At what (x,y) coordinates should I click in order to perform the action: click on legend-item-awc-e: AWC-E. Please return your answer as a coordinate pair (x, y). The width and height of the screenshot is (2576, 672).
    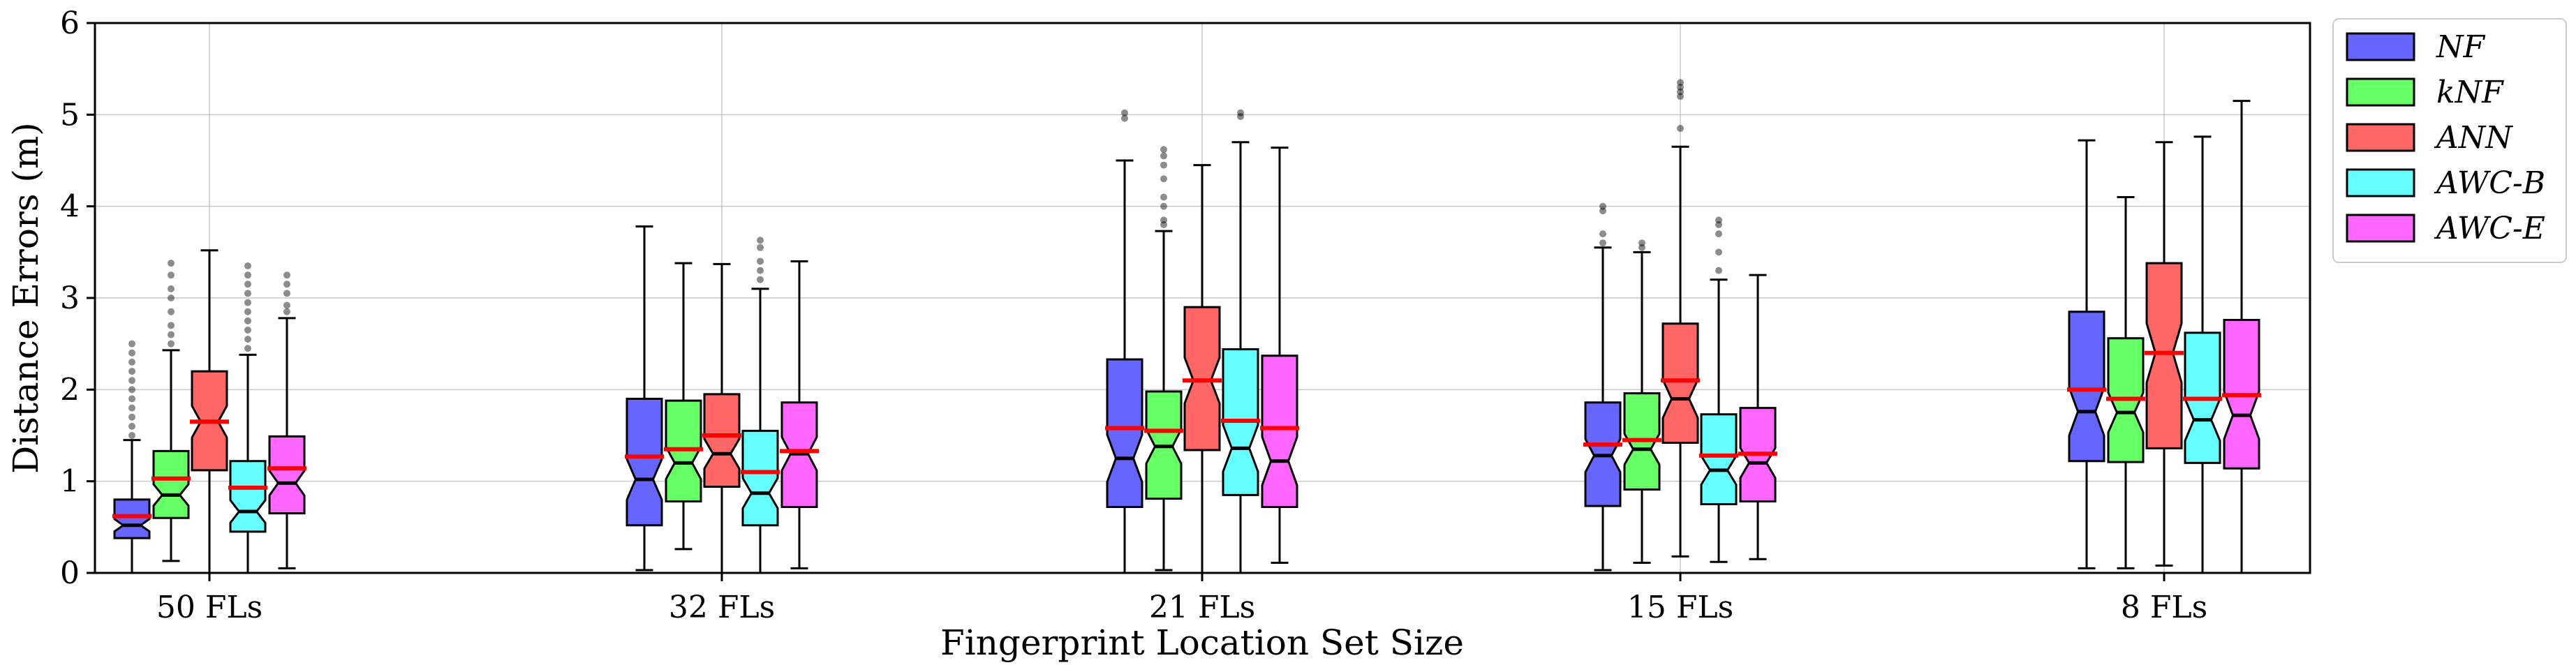
    Looking at the image, I should click on (2445, 228).